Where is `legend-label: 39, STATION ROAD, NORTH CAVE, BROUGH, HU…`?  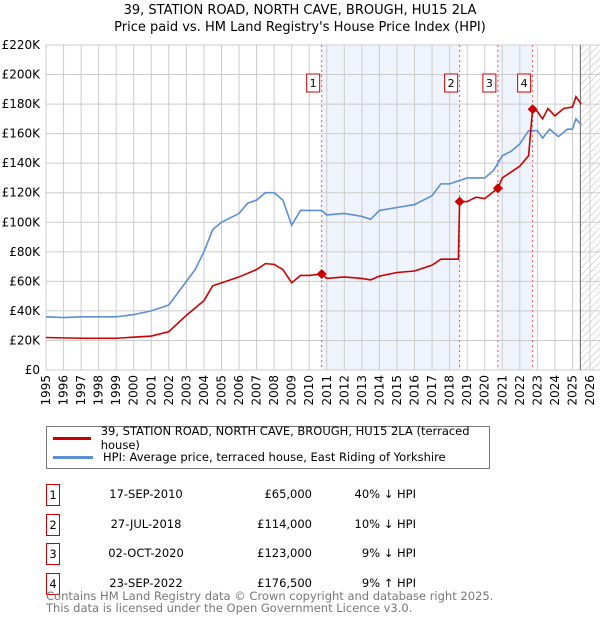
legend-label: 39, STATION ROAD, NORTH CAVE, BROUGH, HU… is located at coordinates (285, 438).